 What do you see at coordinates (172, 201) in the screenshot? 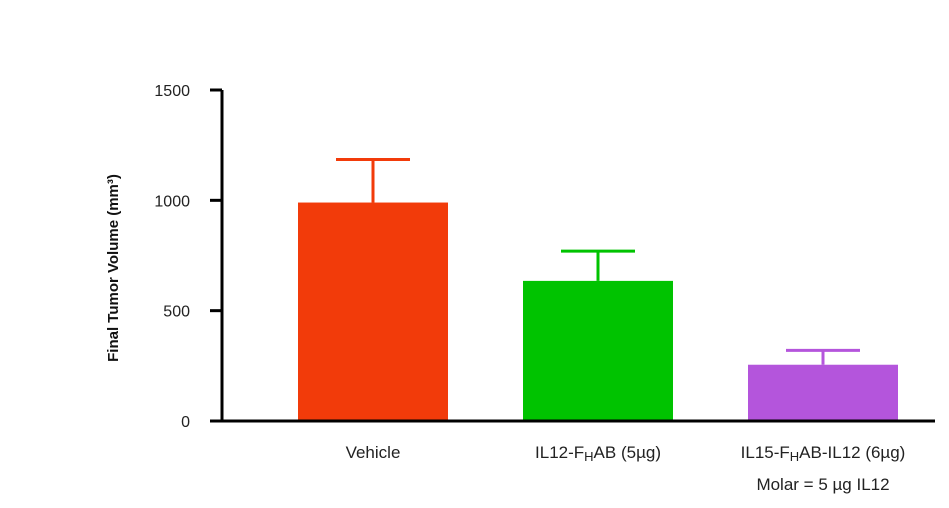
I see `y-tick-label: 1000` at bounding box center [172, 201].